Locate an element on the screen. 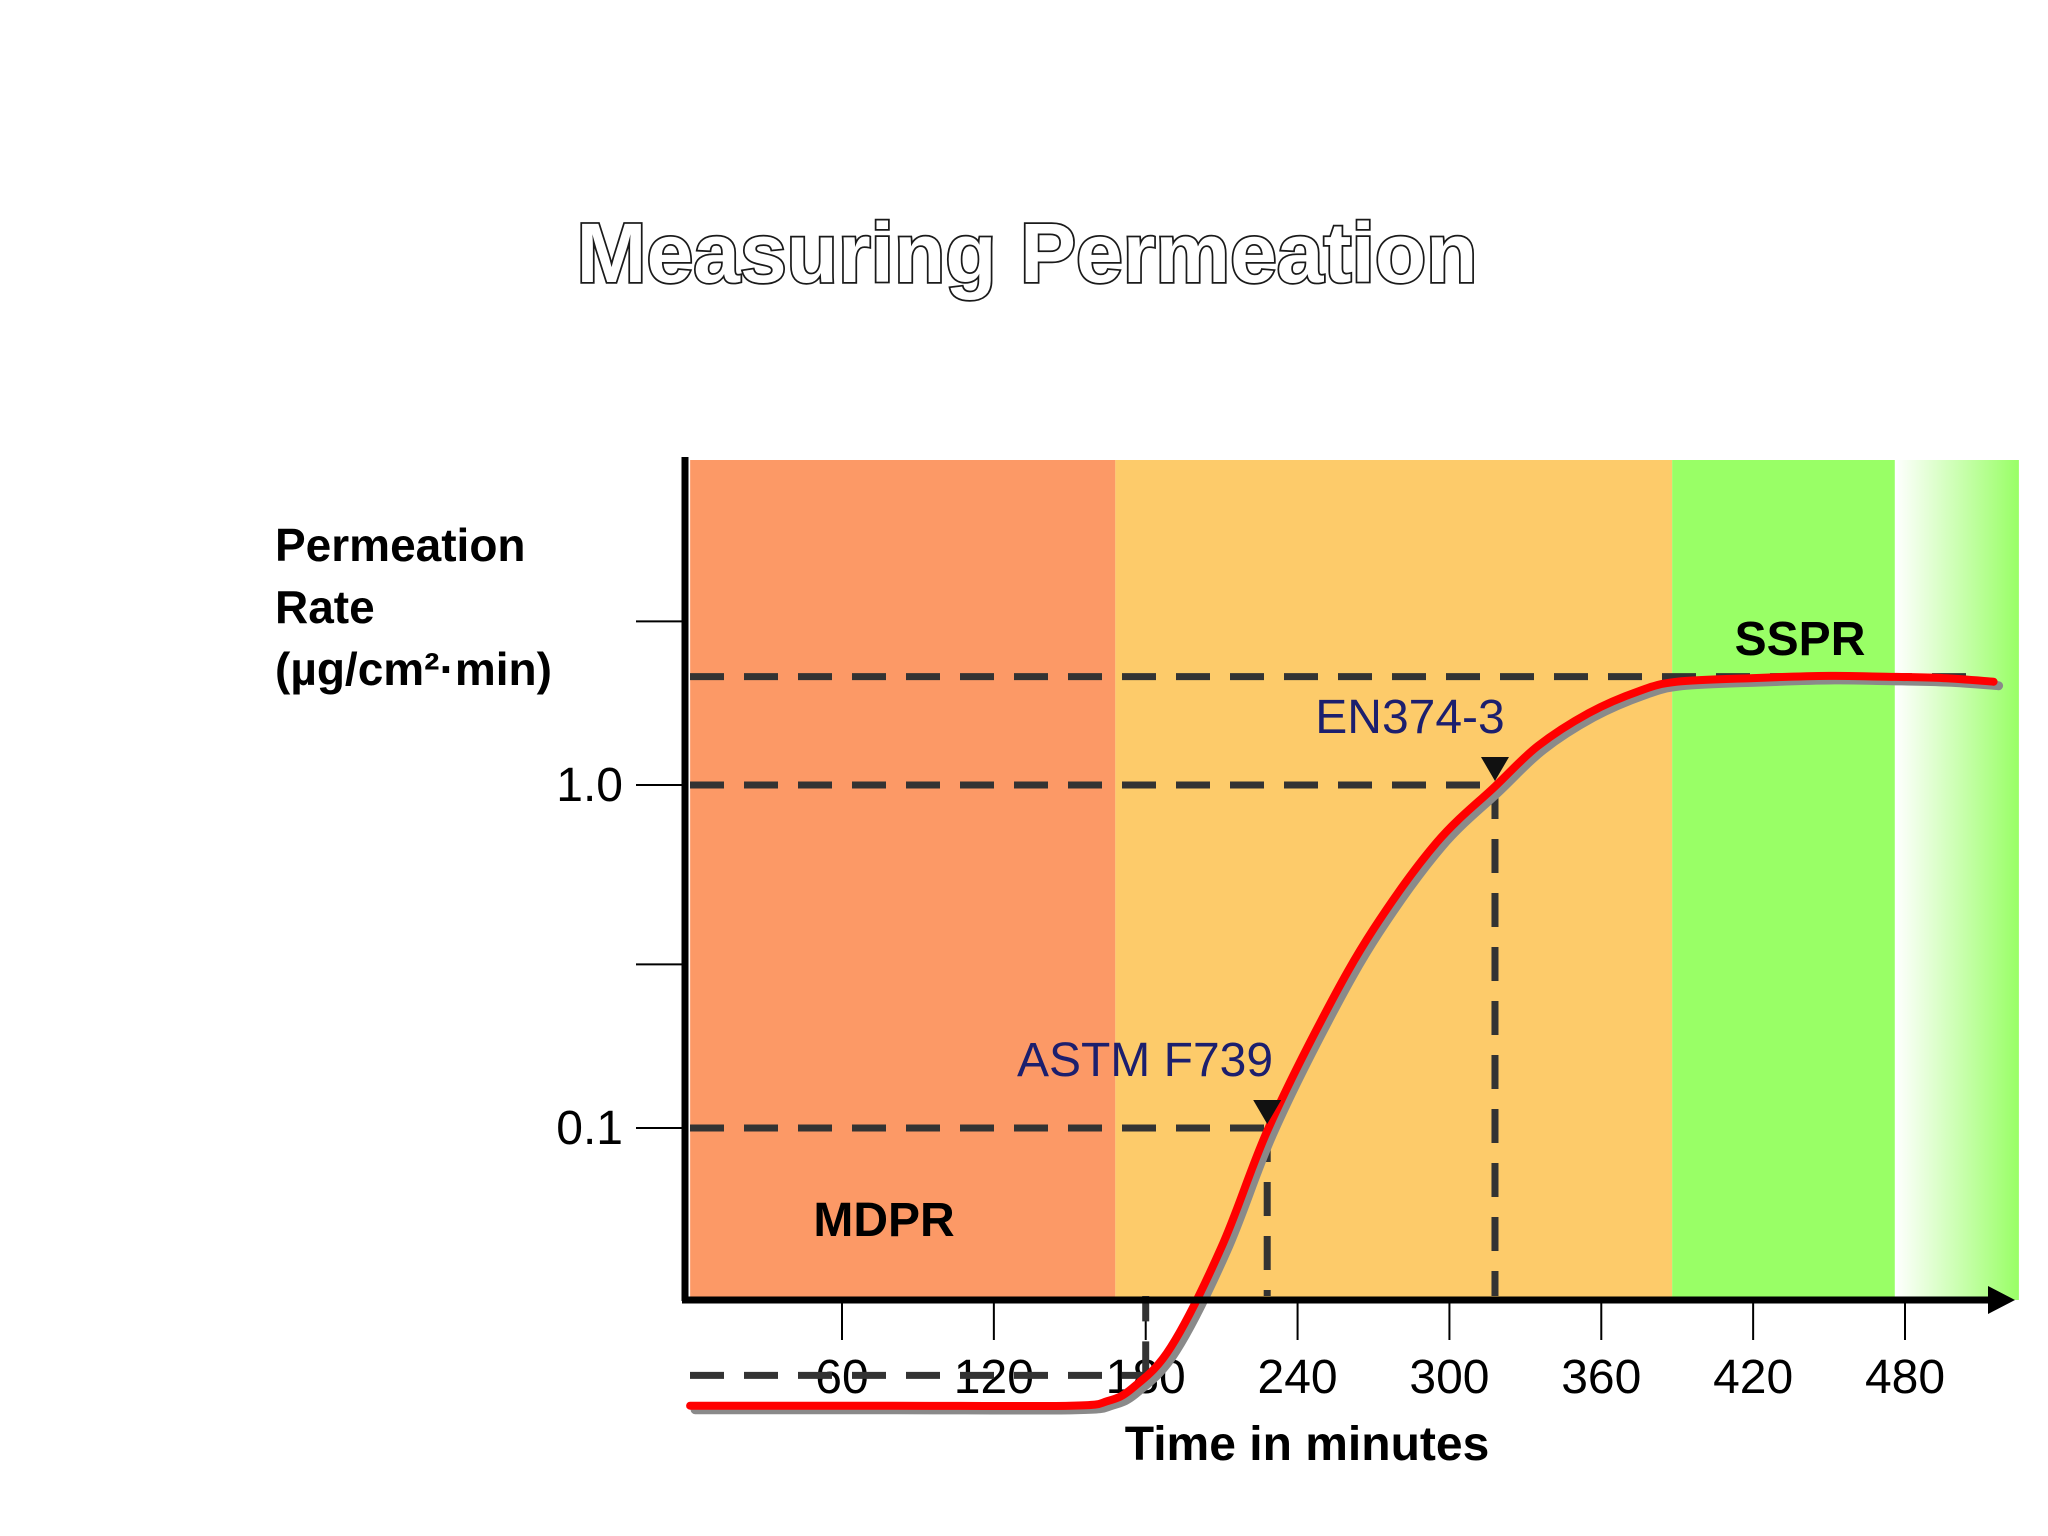  y-tick-label: 0.1 is located at coordinates (589, 1128).